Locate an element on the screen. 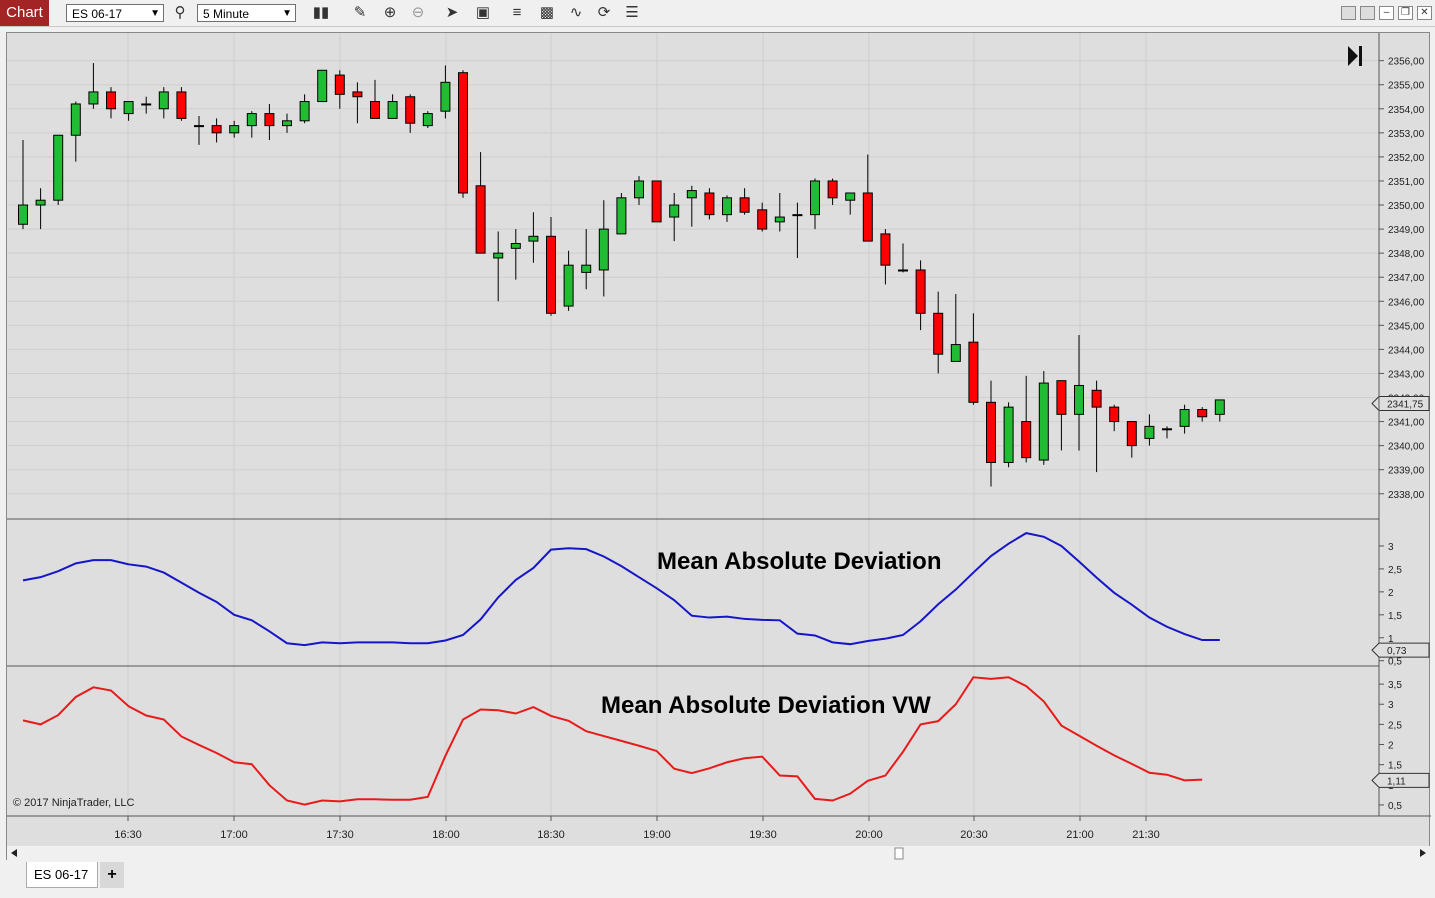 The image size is (1435, 898). window-restore-1-icon is located at coordinates (1348, 13).